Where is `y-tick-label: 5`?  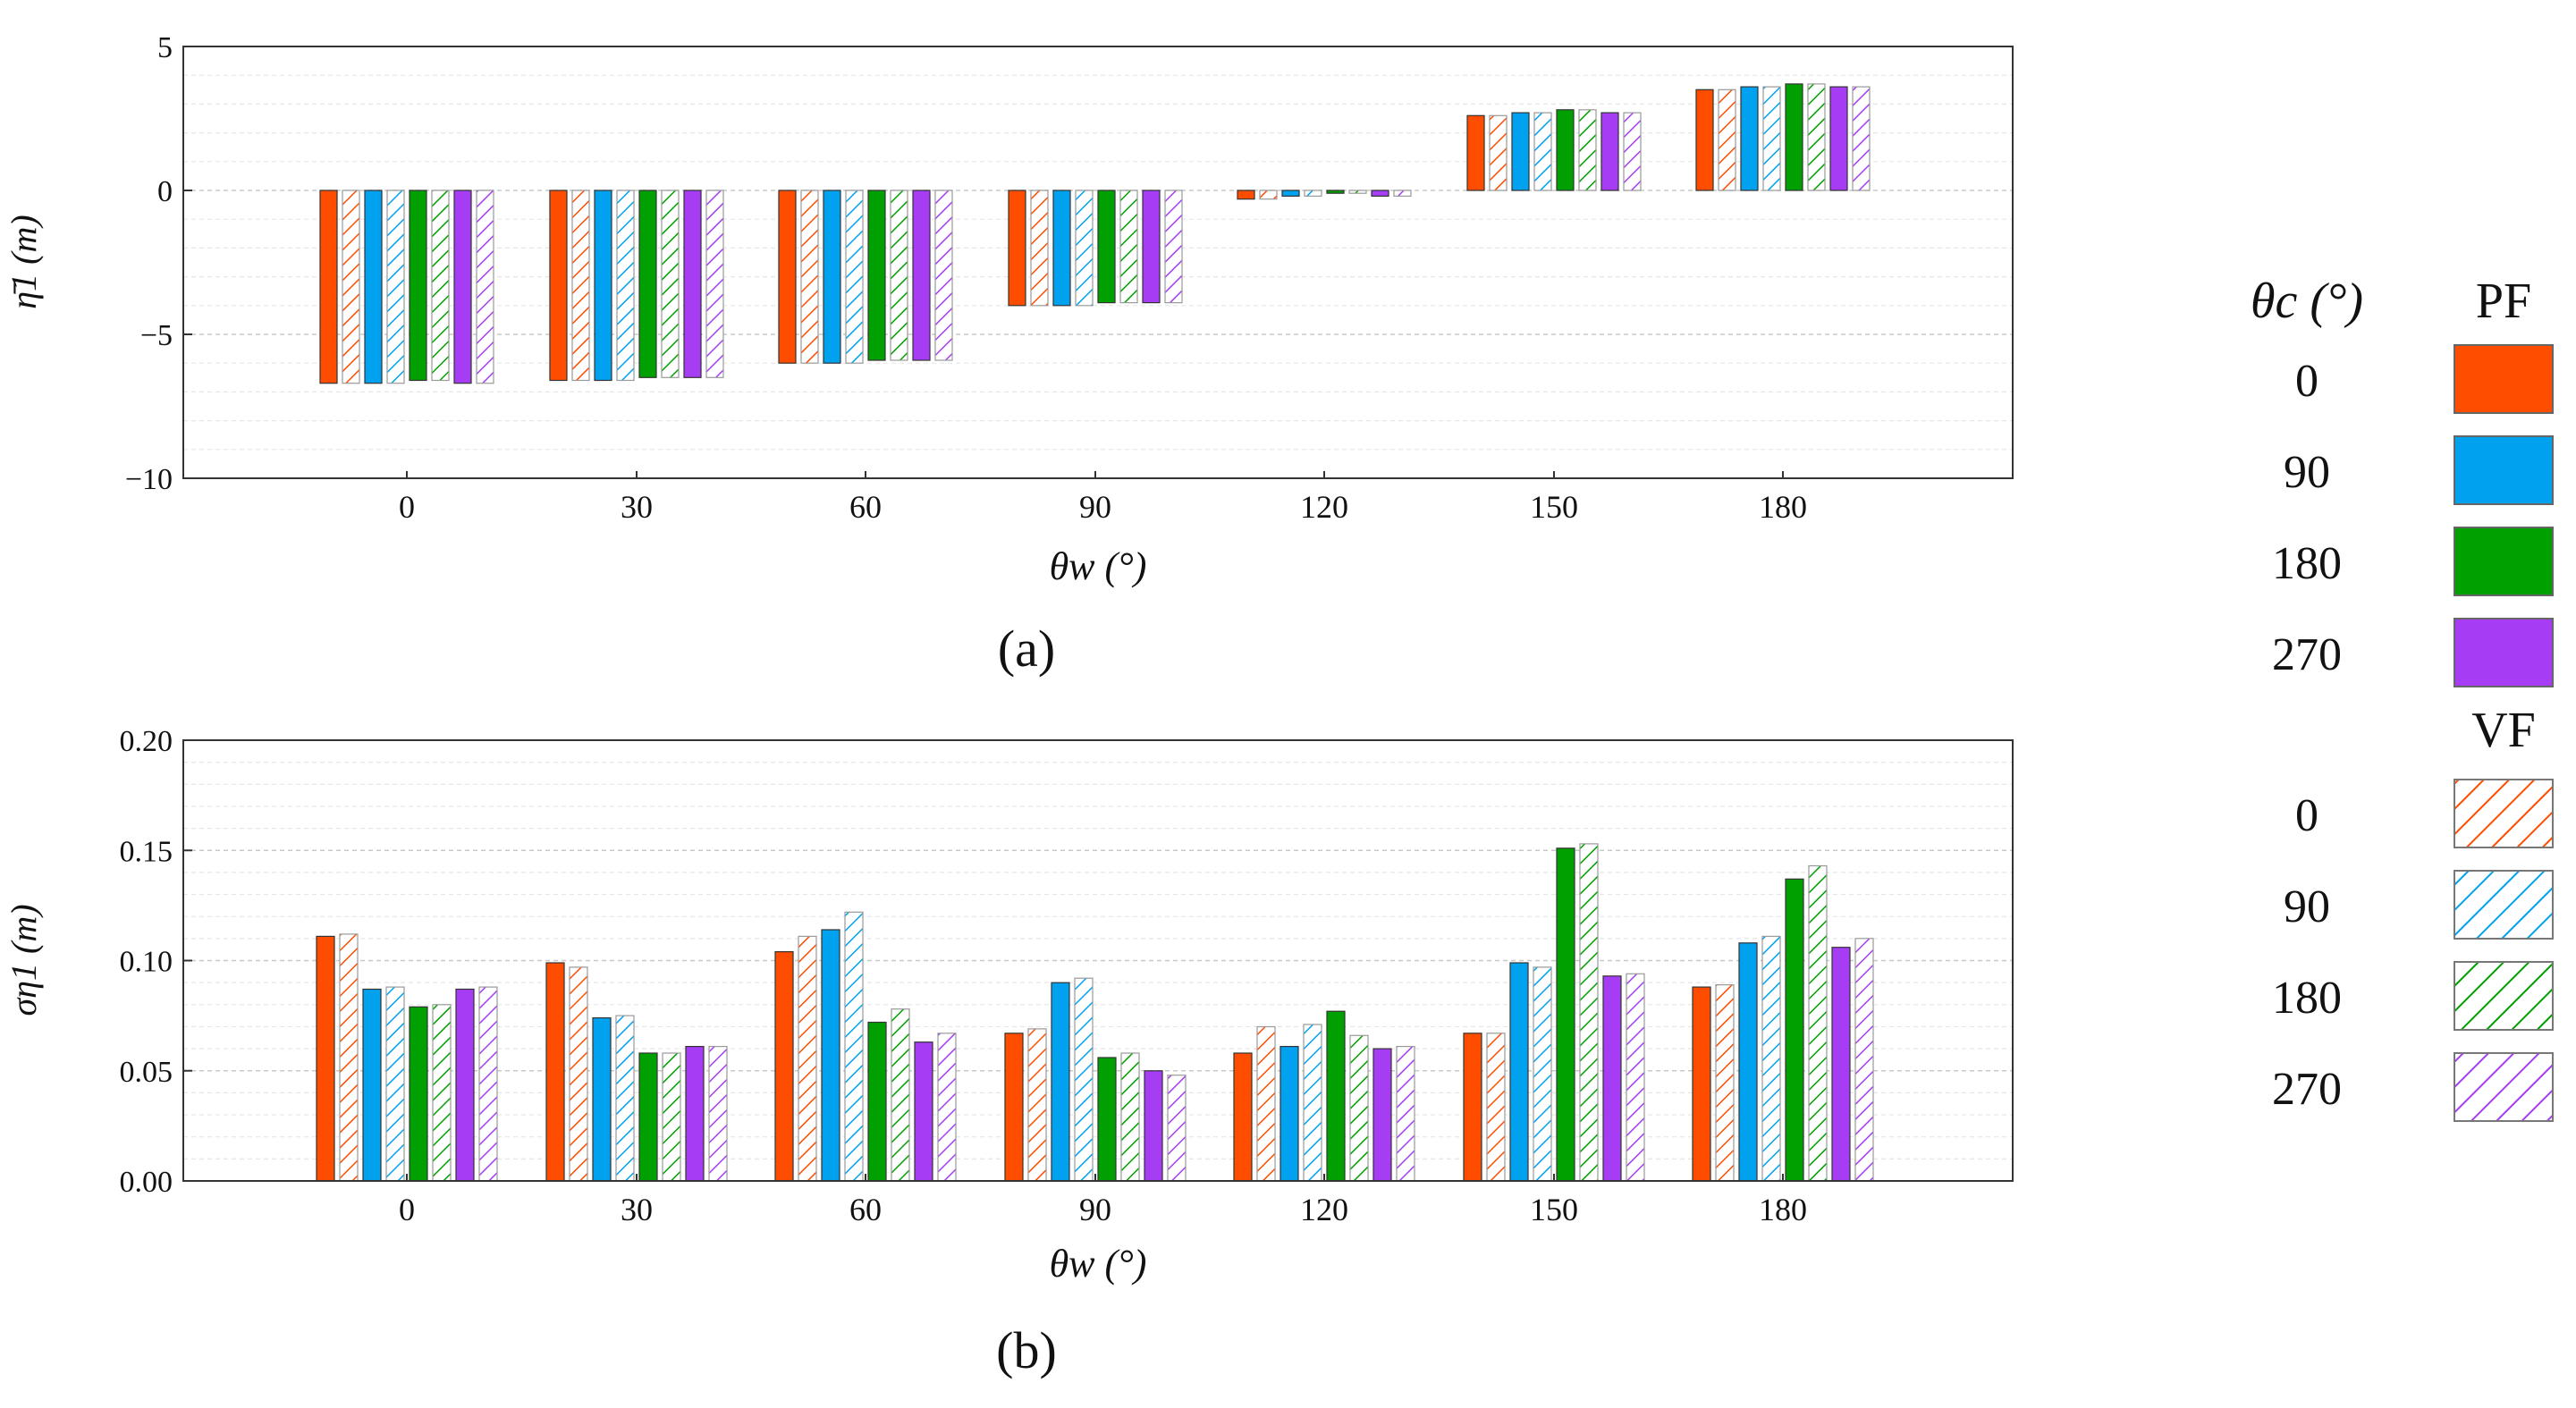
y-tick-label: 5 is located at coordinates (165, 47).